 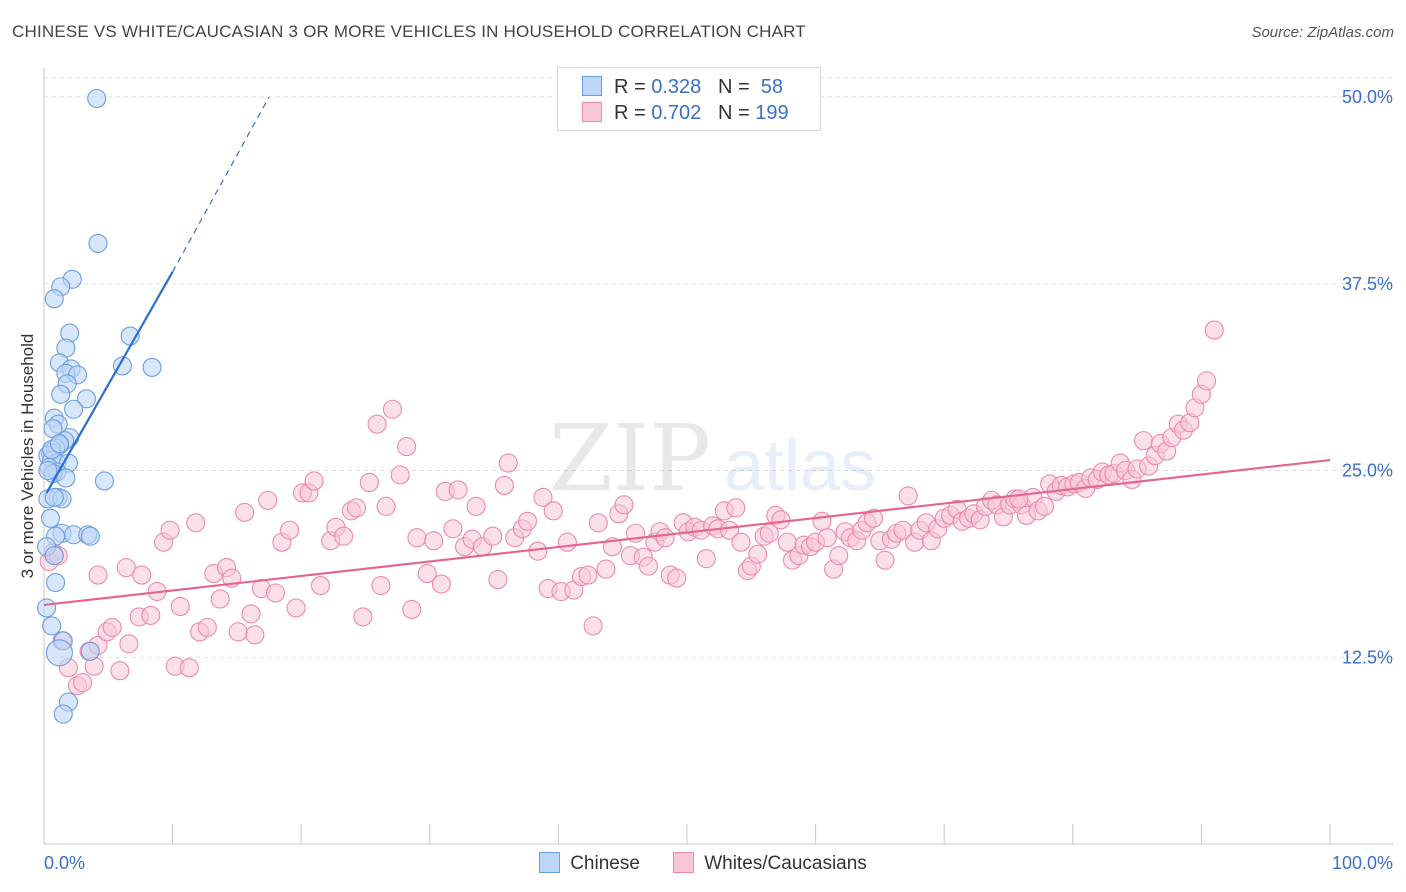 I want to click on n-label: N =, so click(x=733, y=87).